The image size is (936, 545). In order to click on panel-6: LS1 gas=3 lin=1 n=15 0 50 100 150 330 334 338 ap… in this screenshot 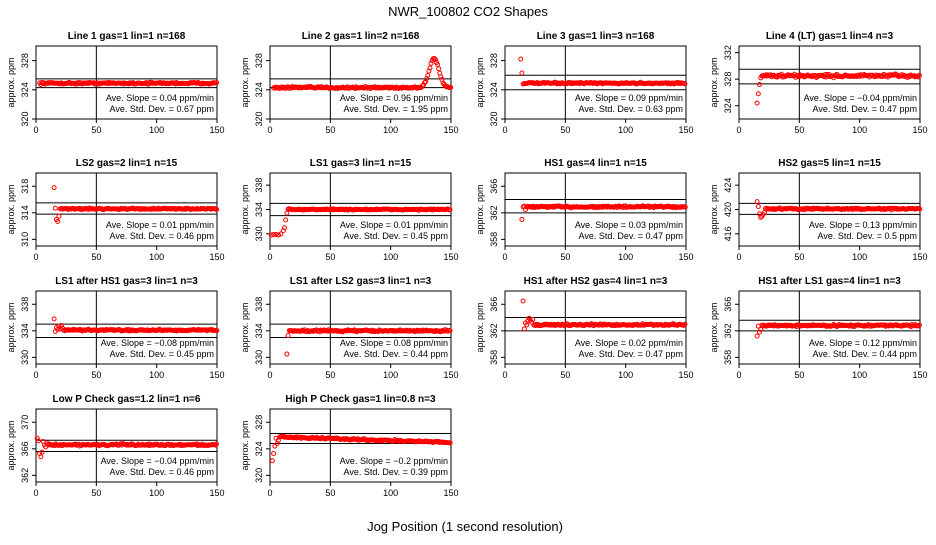, I will do `click(349, 210)`.